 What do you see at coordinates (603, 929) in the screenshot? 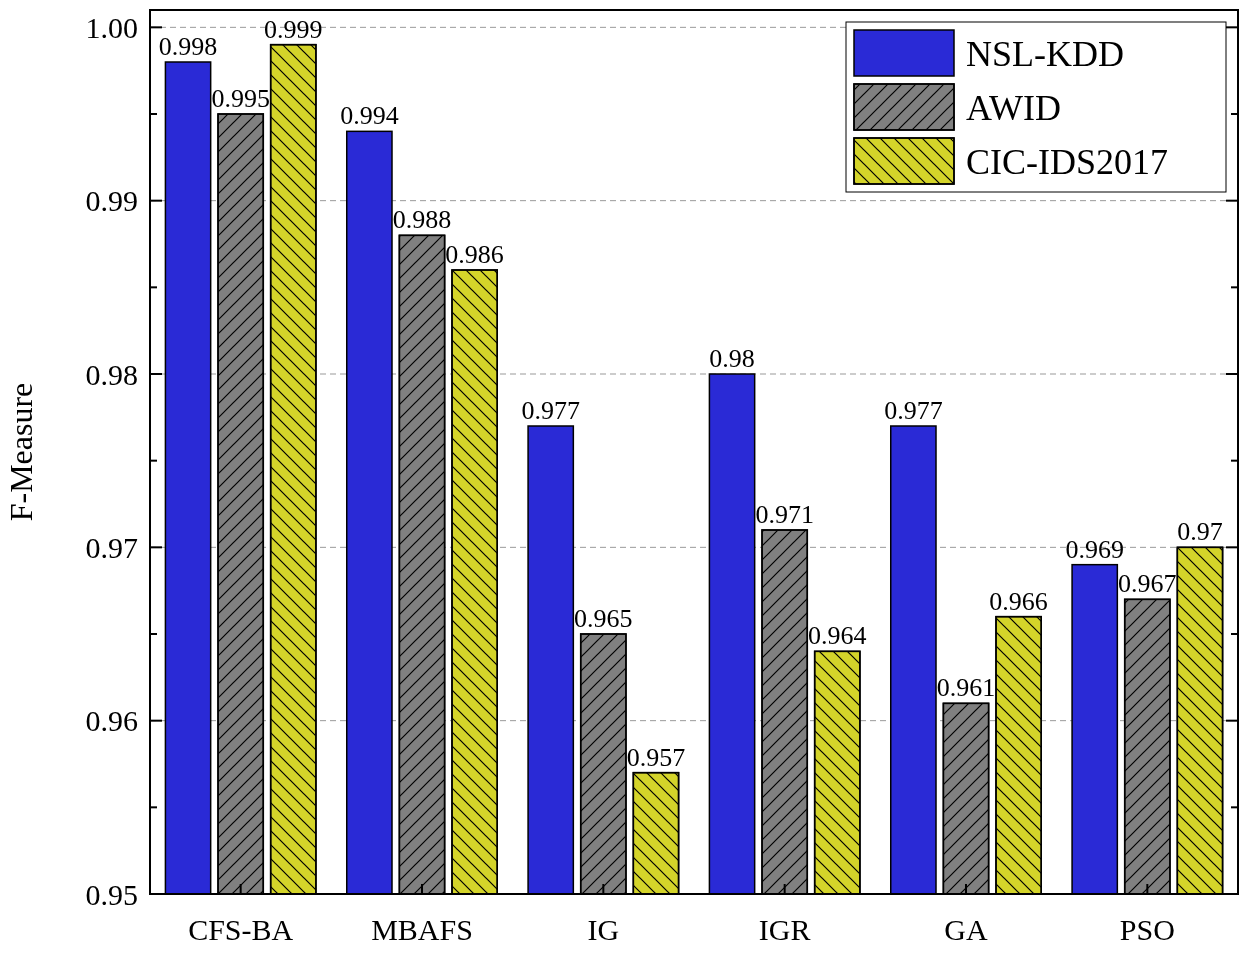
I see `x-tick-label: IG` at bounding box center [603, 929].